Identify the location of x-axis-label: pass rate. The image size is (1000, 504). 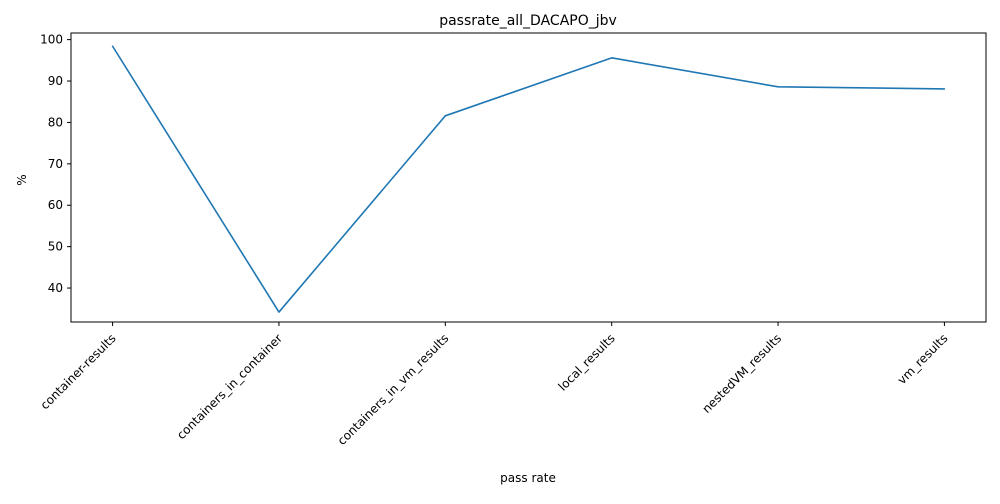
(528, 478).